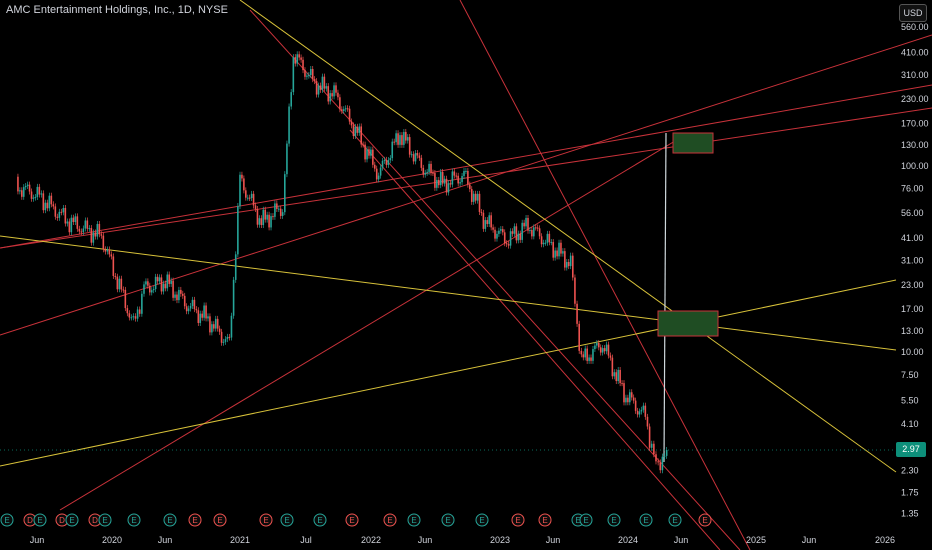 This screenshot has width=932, height=550. I want to click on event-marker-label: D, so click(30, 520).